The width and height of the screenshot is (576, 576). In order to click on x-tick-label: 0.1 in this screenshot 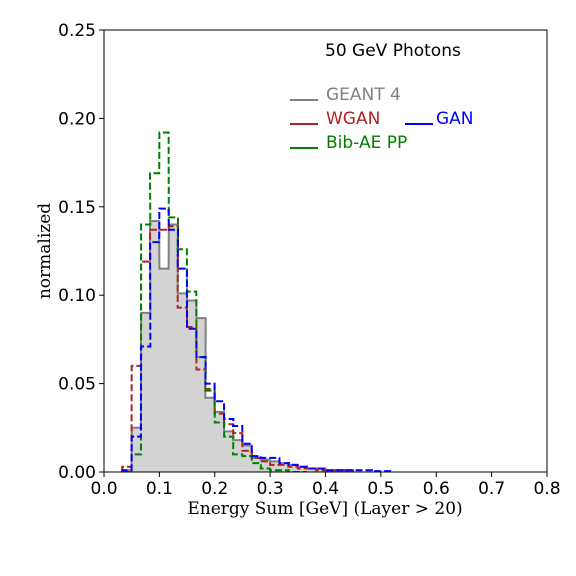, I will do `click(159, 489)`.